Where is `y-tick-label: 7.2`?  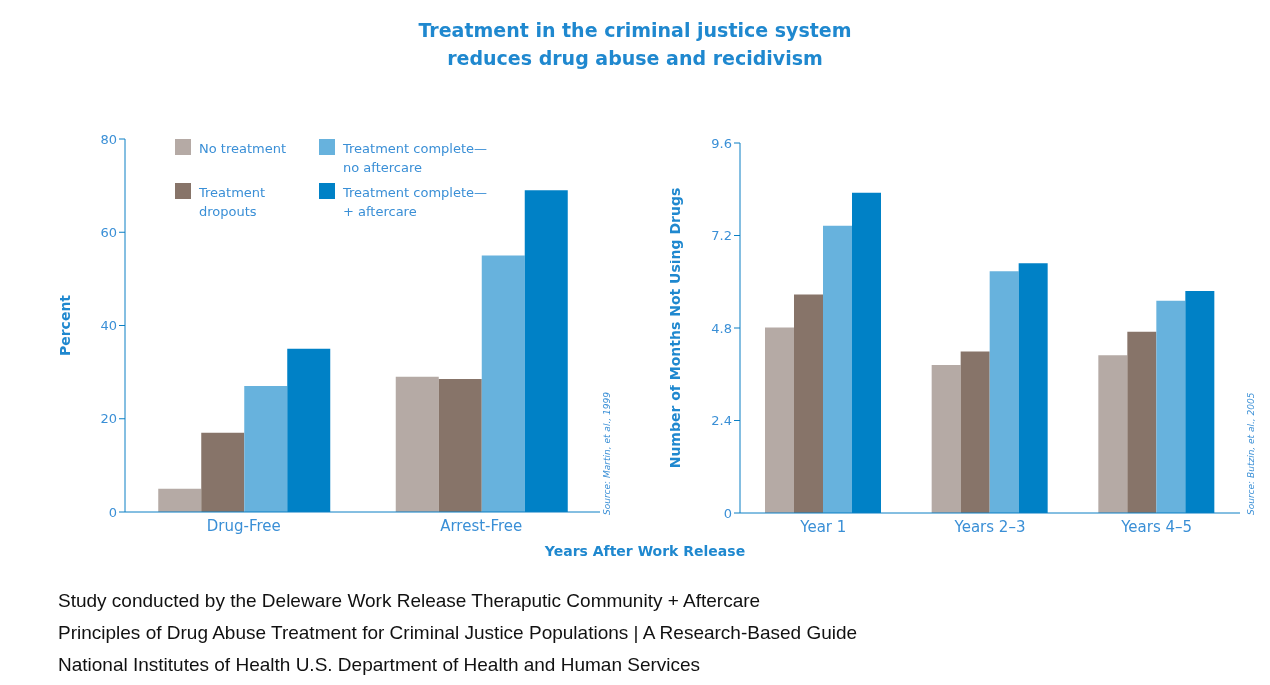 y-tick-label: 7.2 is located at coordinates (721, 236).